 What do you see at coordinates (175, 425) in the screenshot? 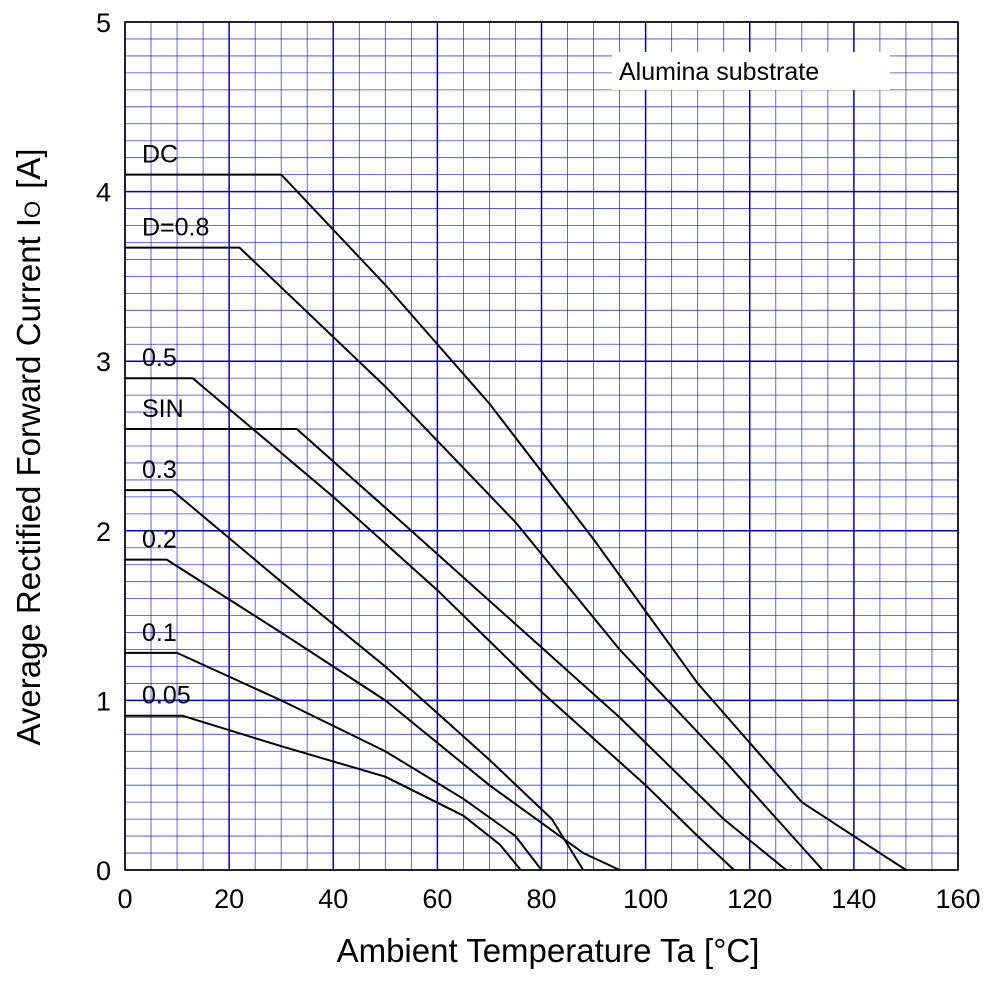
I see `curve-labels: DC D=0.8 0.5 SIN 0.3 0.2 0.1 0.05` at bounding box center [175, 425].